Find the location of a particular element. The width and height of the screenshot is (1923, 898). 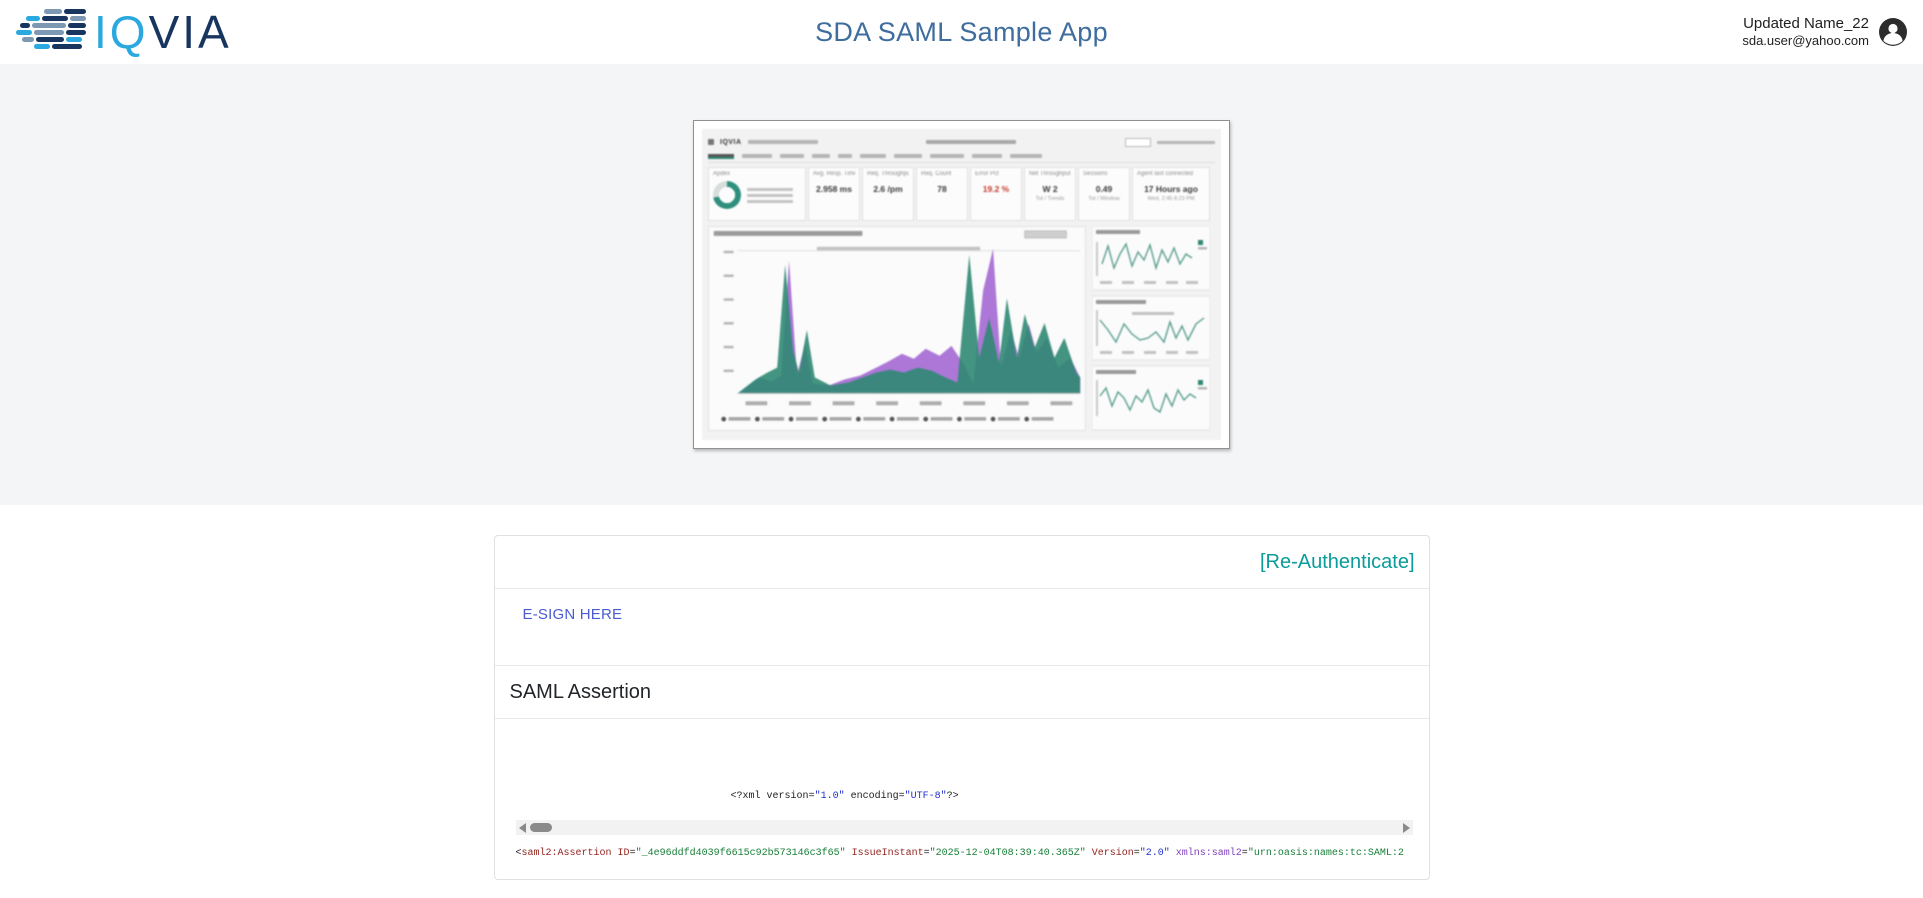

thumb-kpi-label: Req. Count is located at coordinates (936, 174).